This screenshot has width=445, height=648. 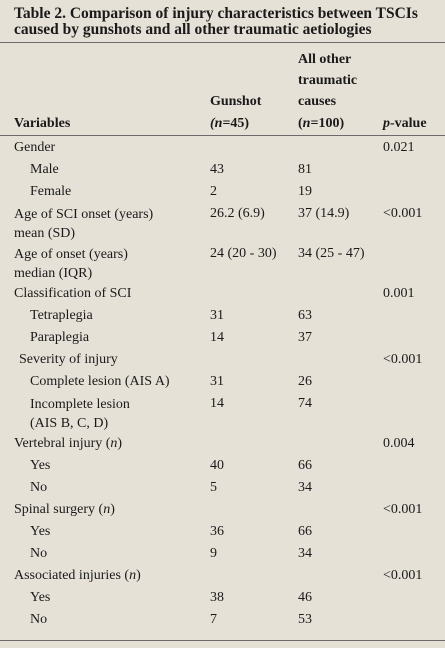 I want to click on header-variables: Variables, so click(x=42, y=123).